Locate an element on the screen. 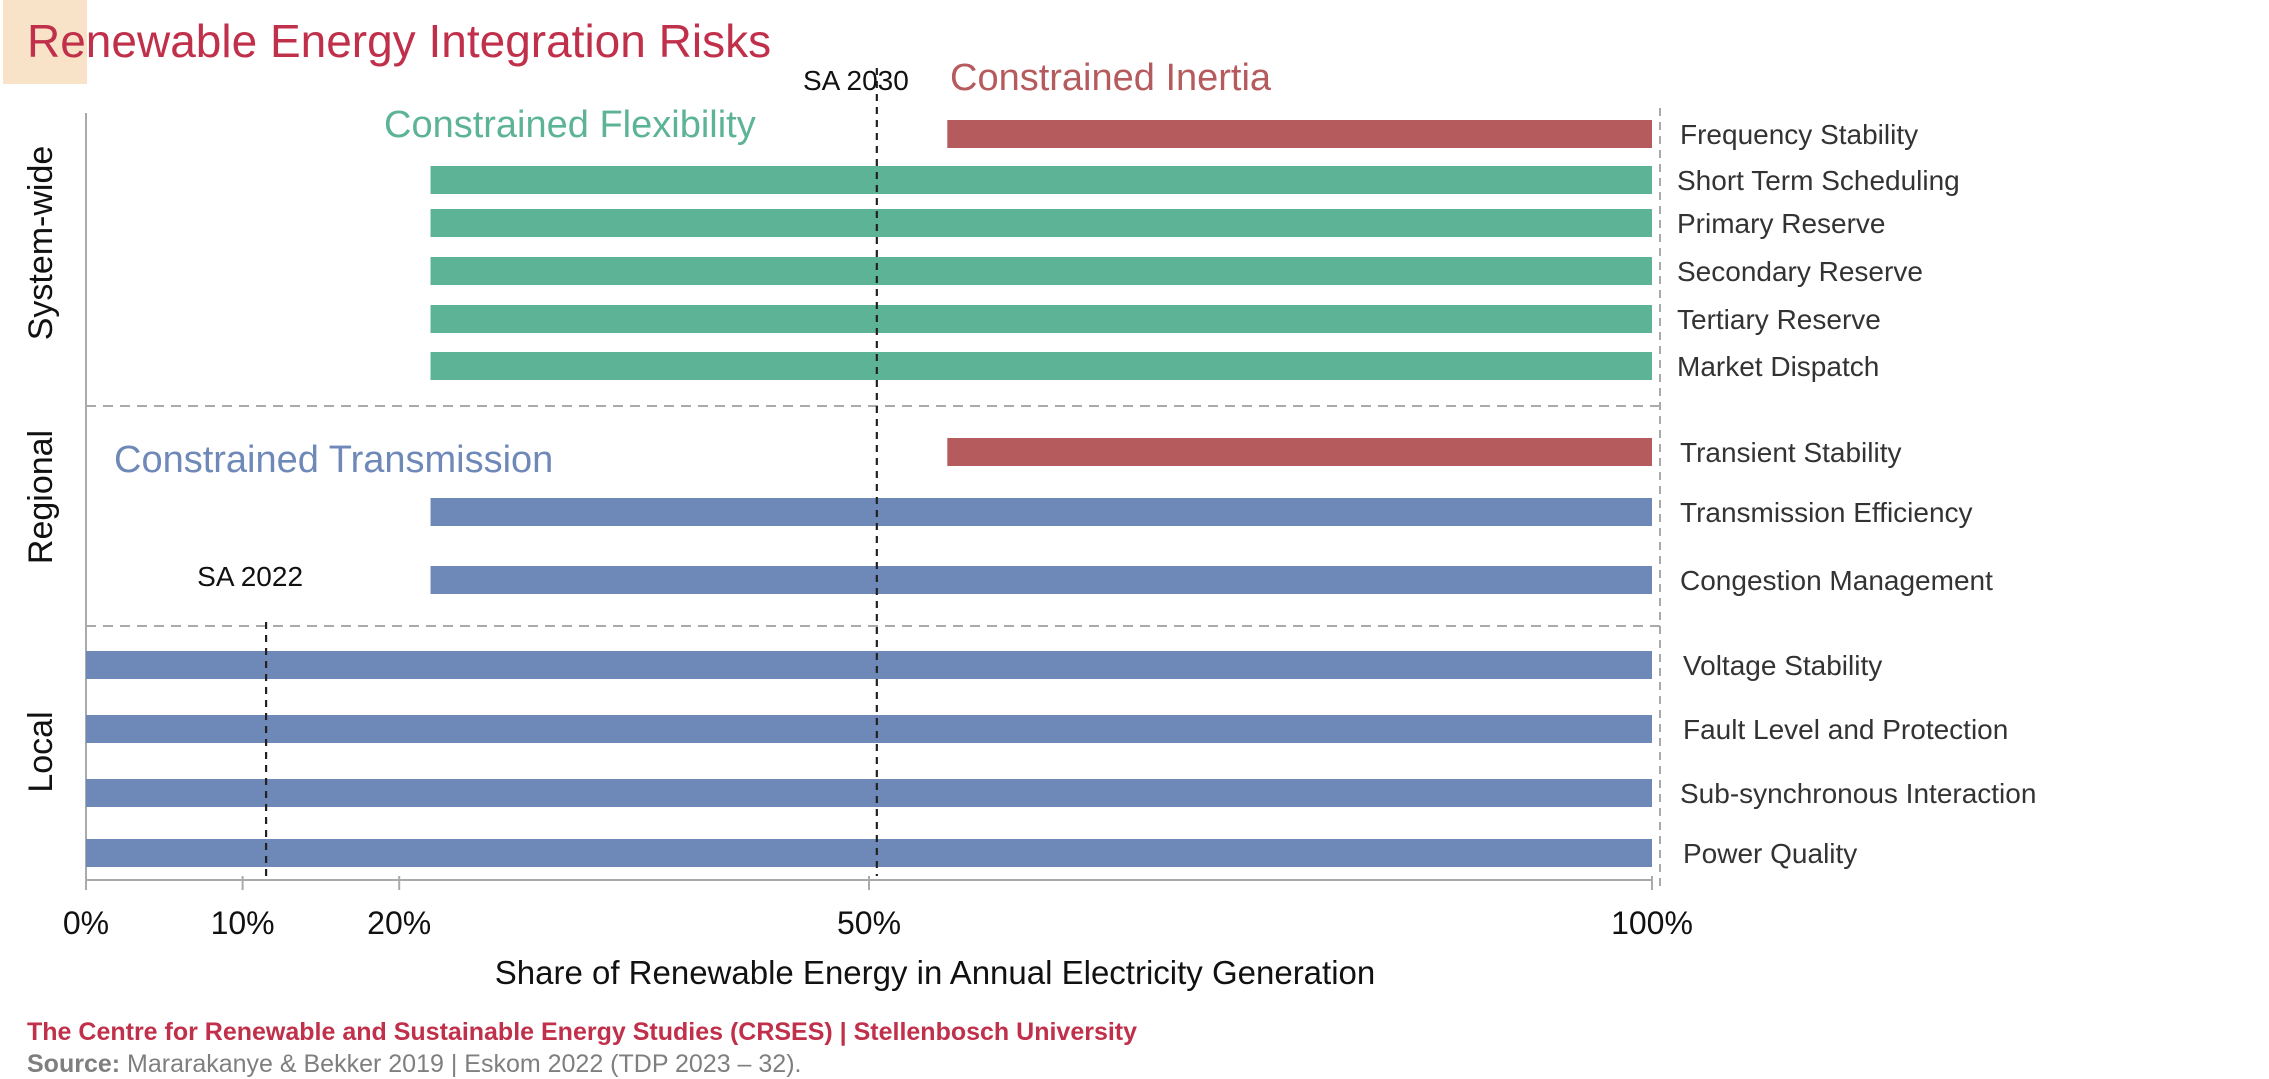 This screenshot has width=2269, height=1079. group-label-regional: Regional is located at coordinates (41, 497).